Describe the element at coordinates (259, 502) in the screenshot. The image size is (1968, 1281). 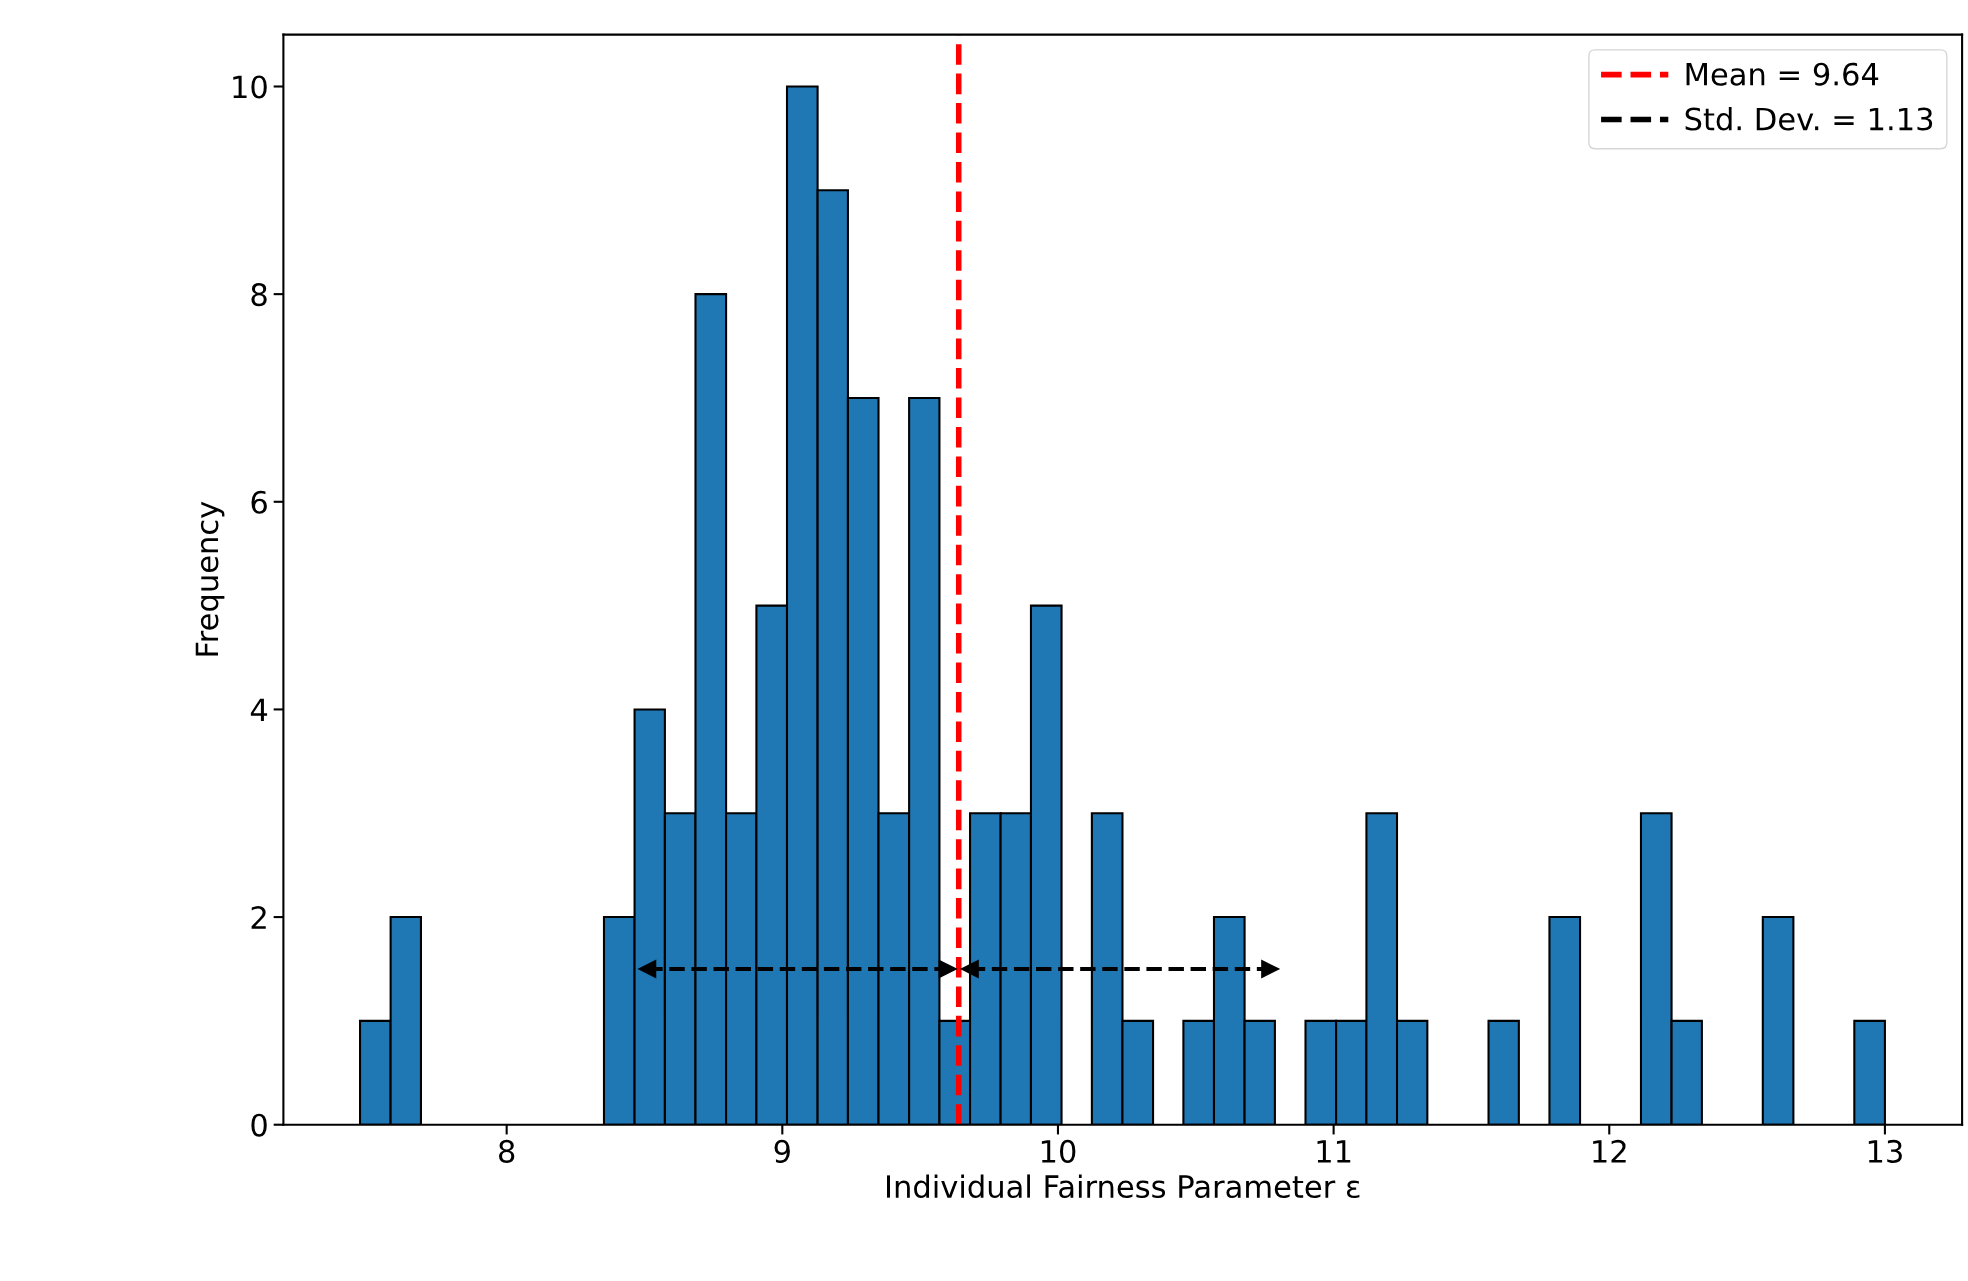
I see `y-tick-label: 6` at that location.